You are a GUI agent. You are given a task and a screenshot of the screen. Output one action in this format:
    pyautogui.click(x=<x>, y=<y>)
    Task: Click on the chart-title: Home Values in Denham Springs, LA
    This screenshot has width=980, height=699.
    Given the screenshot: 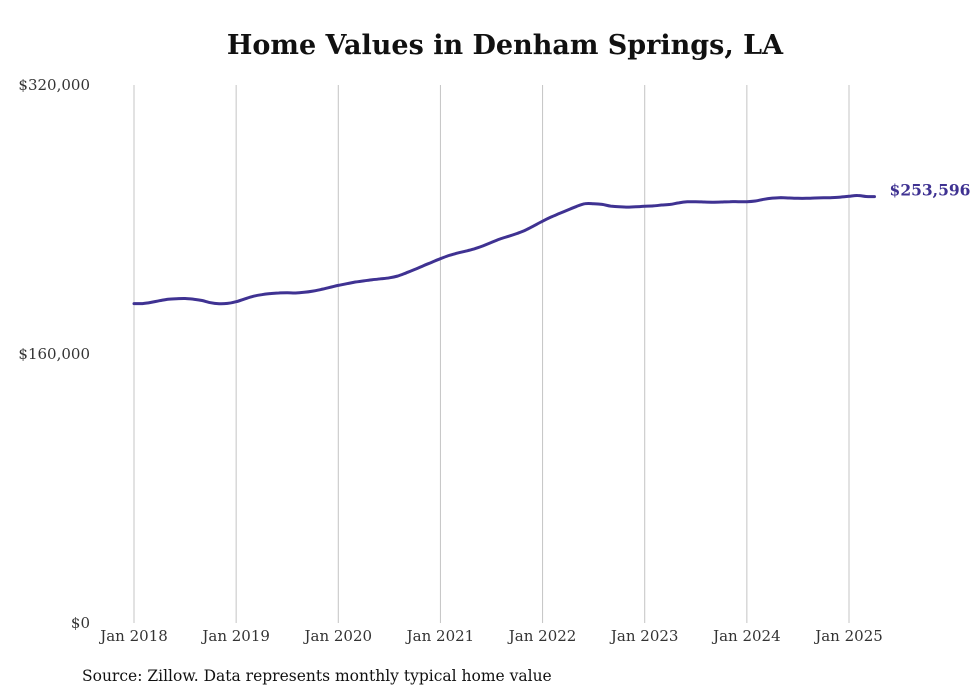 What is the action you would take?
    pyautogui.click(x=505, y=45)
    